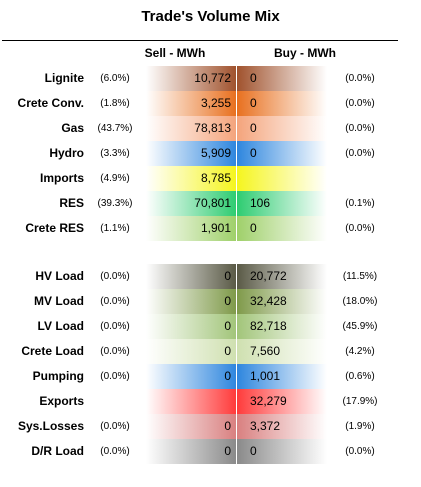 The image size is (421, 487). I want to click on sell-value: 78,813, so click(212, 128).